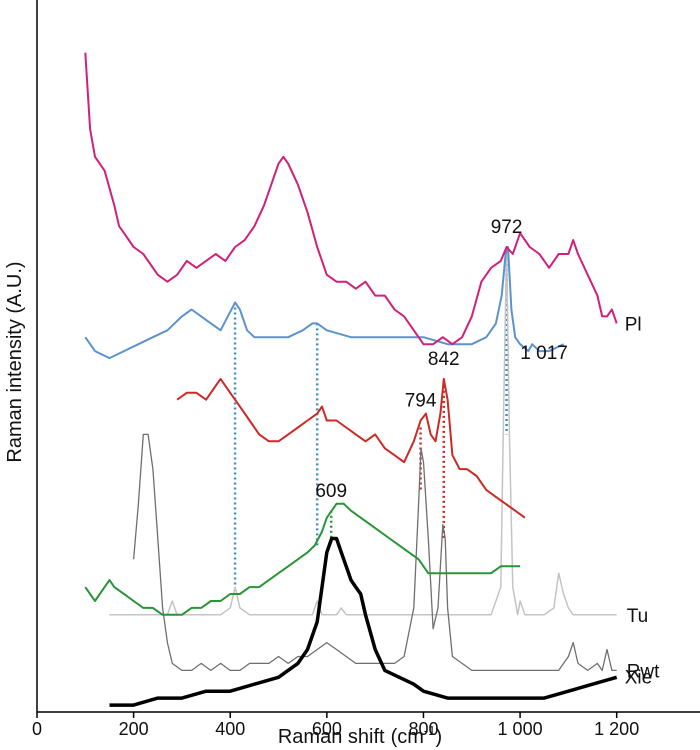 The width and height of the screenshot is (700, 750). I want to click on series-label-tu: Tu, so click(637, 616).